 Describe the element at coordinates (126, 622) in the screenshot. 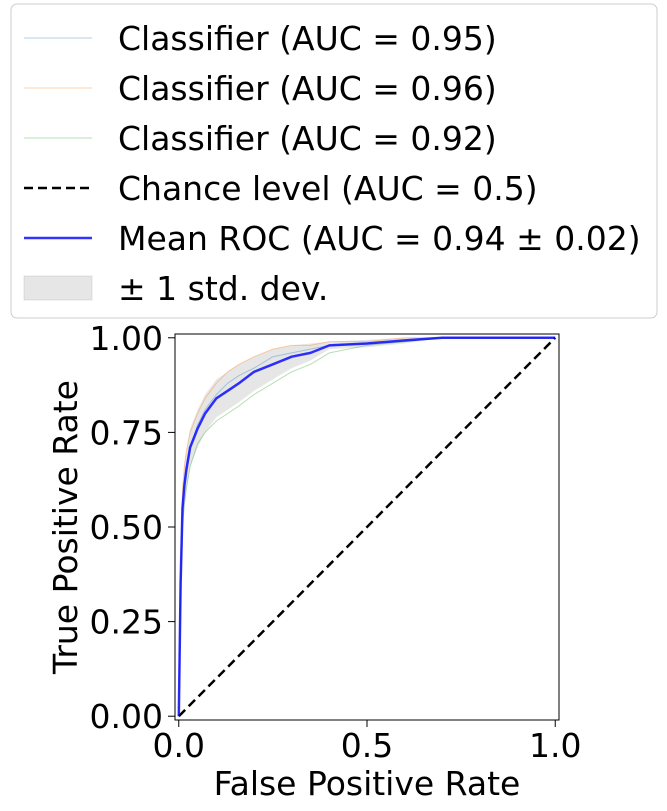

I see `y-tick-label: 0.25` at that location.